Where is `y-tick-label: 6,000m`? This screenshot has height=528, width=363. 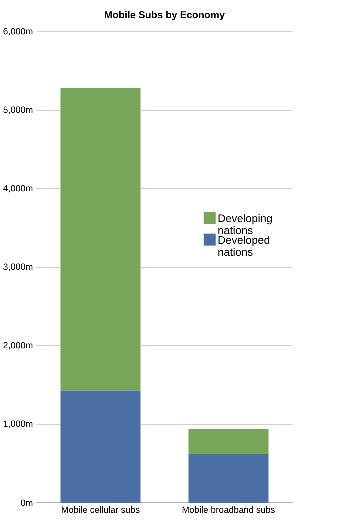 y-tick-label: 6,000m is located at coordinates (18, 32).